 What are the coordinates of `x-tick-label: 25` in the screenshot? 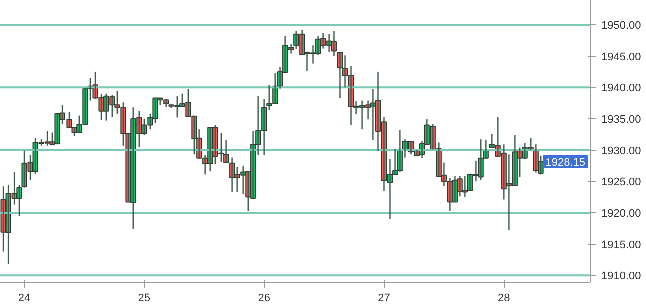 It's located at (144, 298).